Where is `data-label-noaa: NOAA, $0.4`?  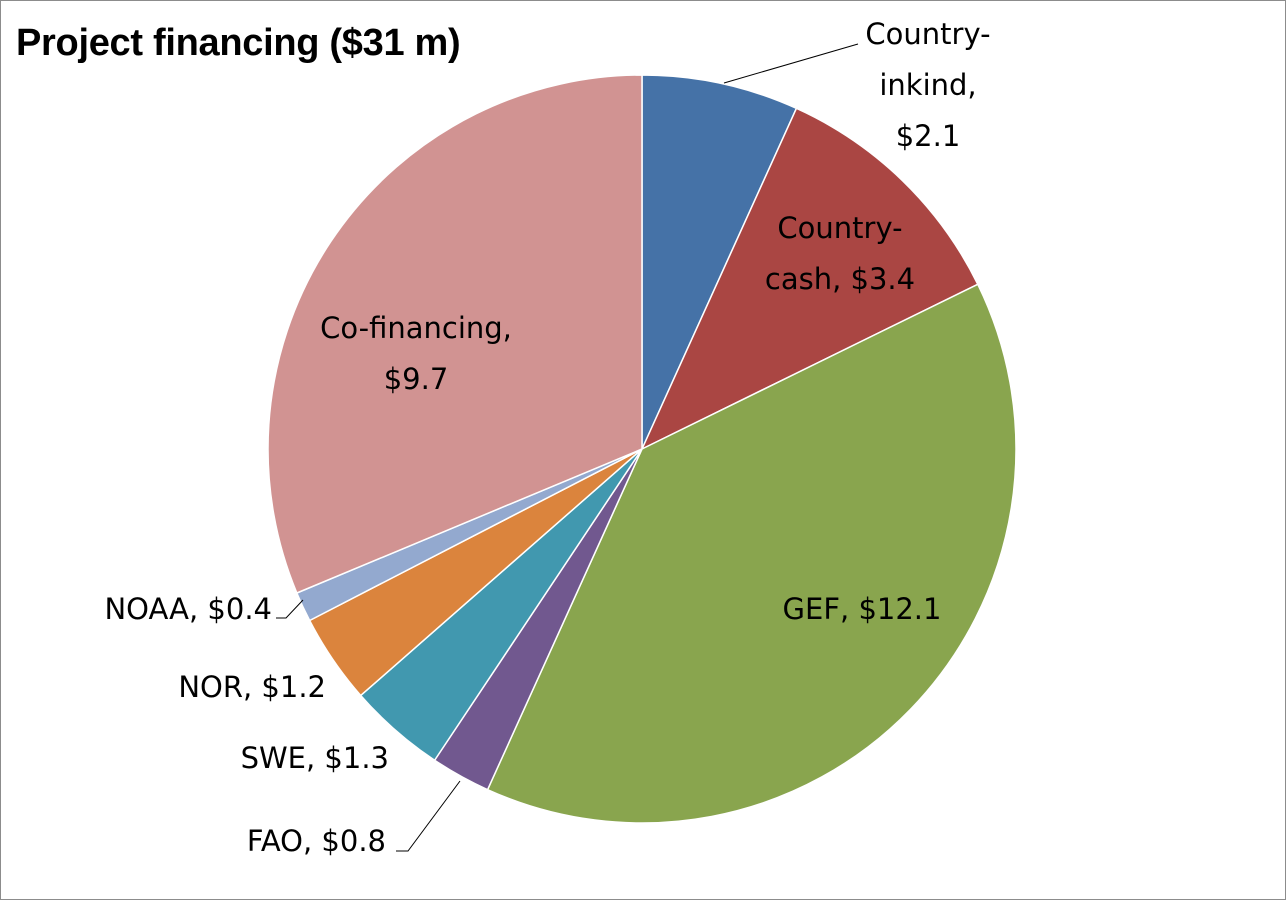
data-label-noaa: NOAA, $0.4 is located at coordinates (188, 609).